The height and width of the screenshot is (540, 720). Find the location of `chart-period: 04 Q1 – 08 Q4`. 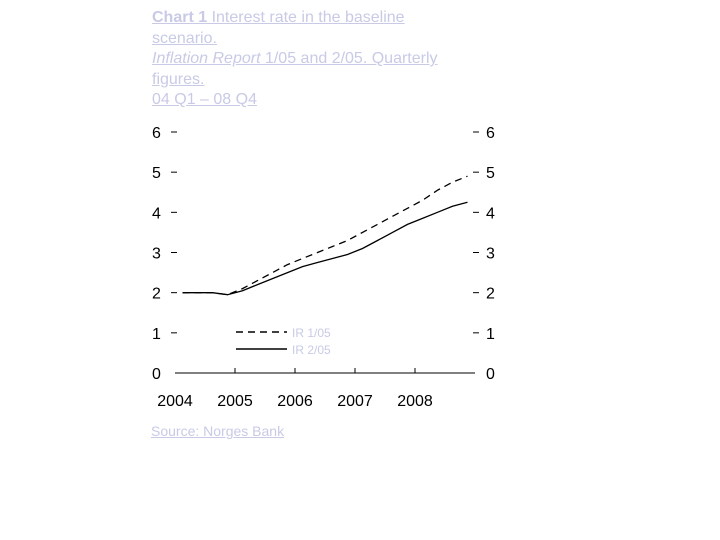

chart-period: 04 Q1 – 08 Q4 is located at coordinates (204, 99).